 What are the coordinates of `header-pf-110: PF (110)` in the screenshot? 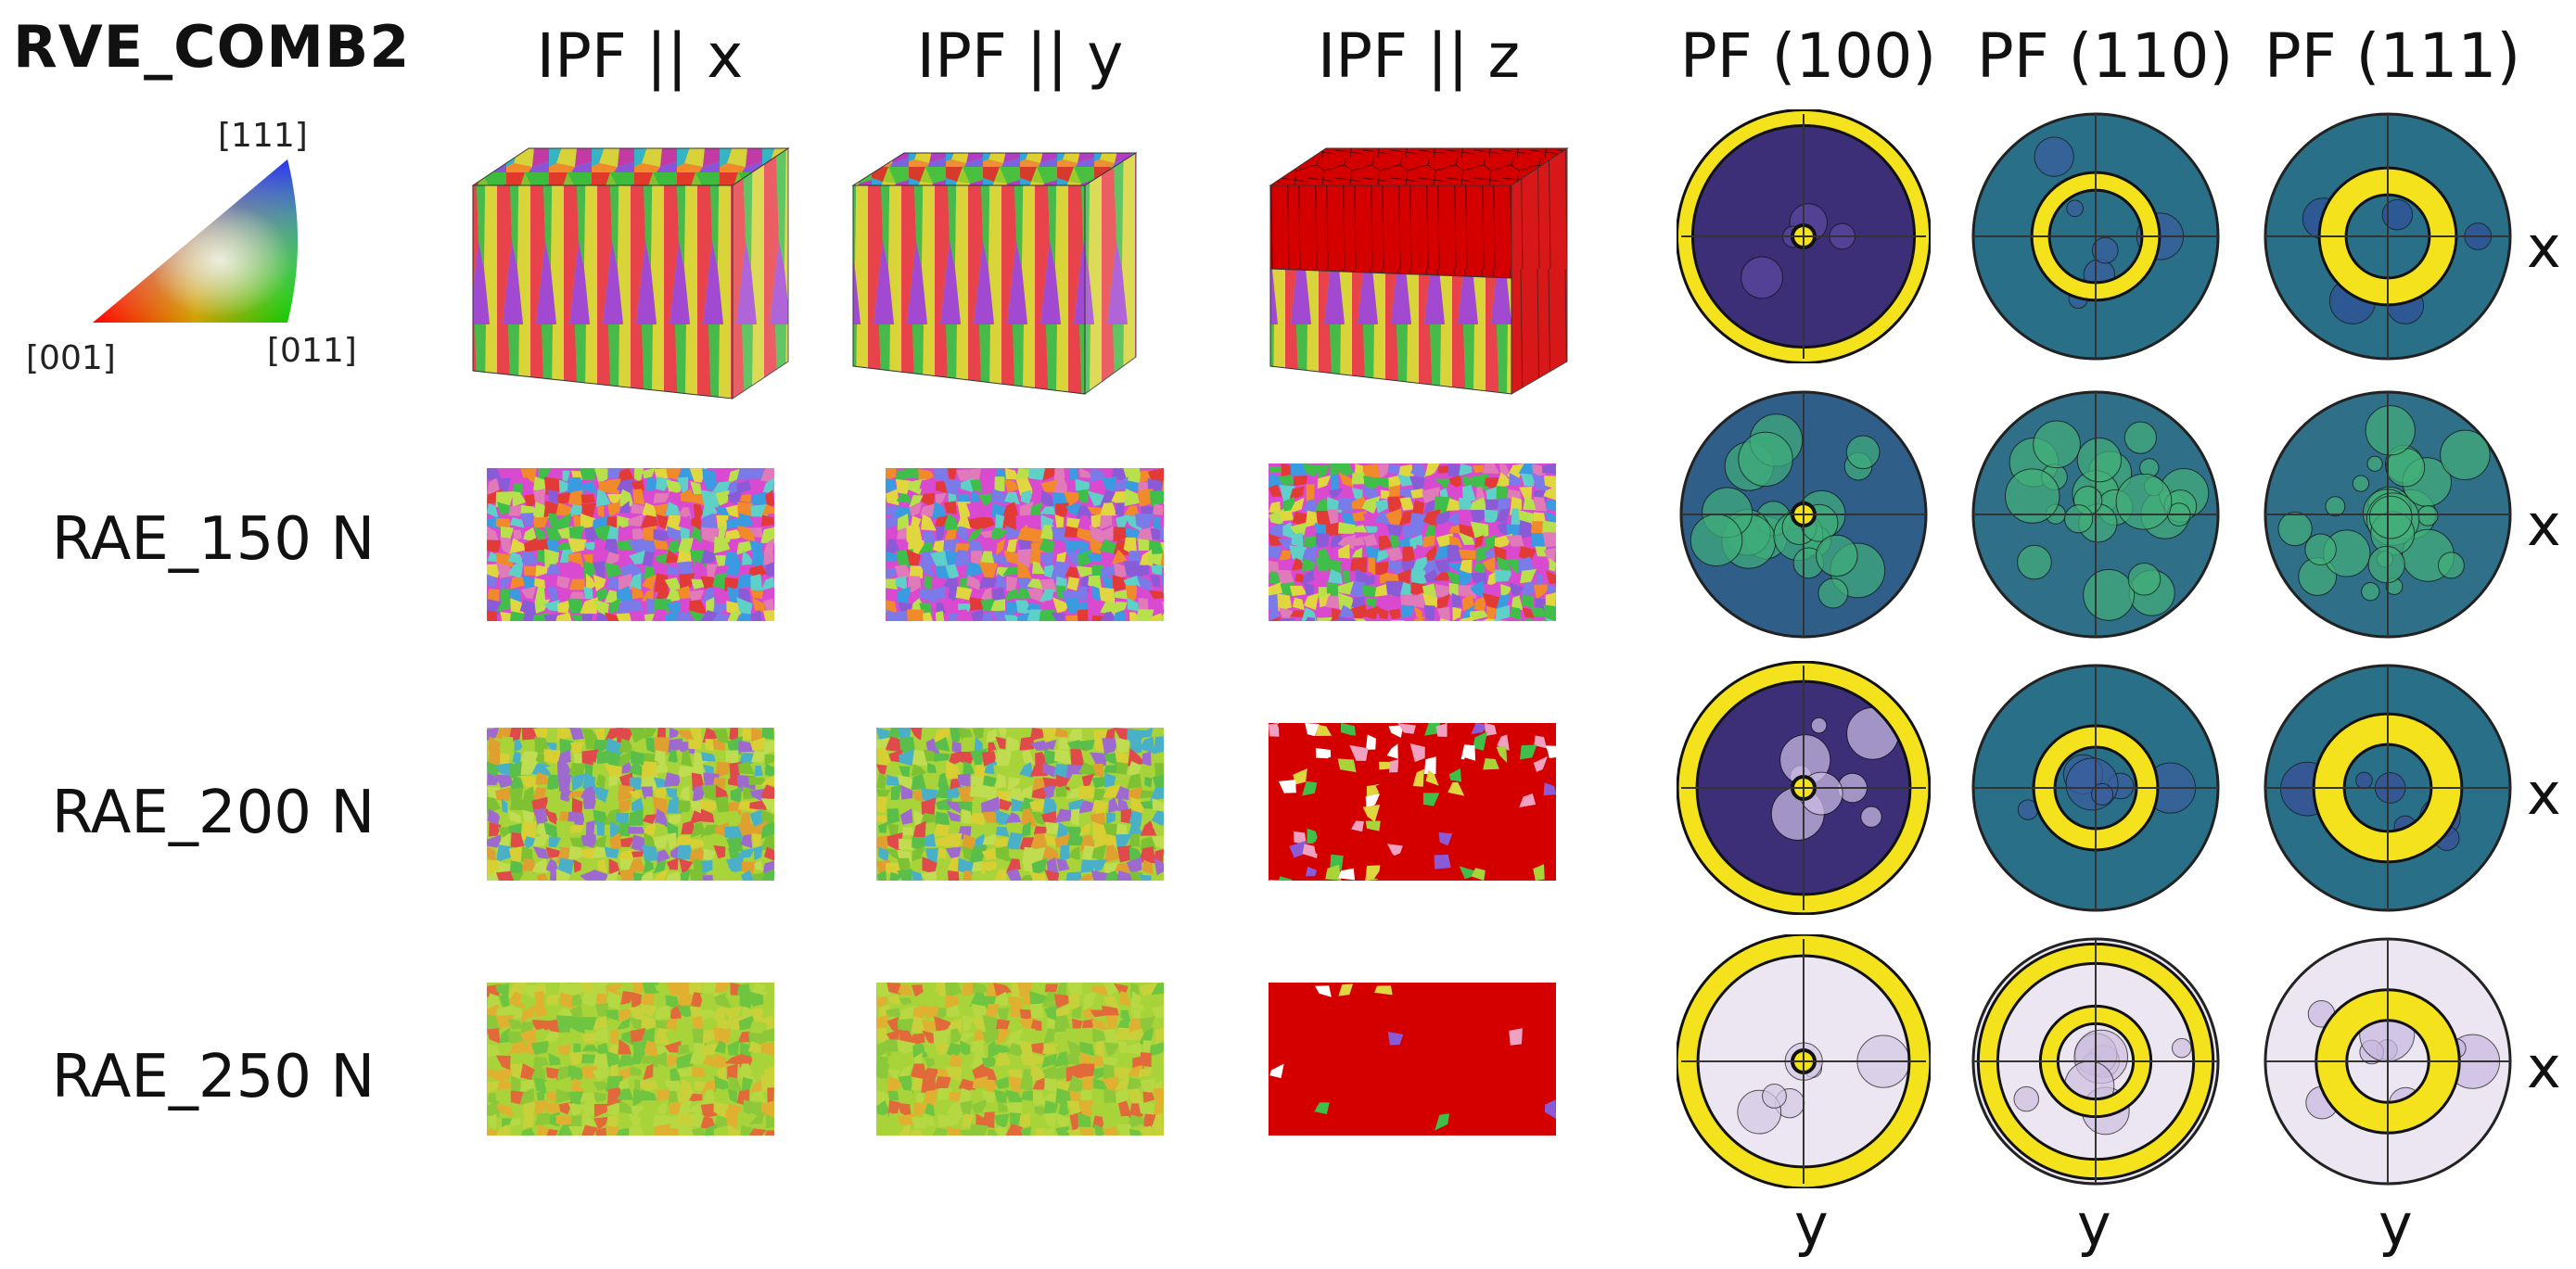 It's located at (2105, 56).